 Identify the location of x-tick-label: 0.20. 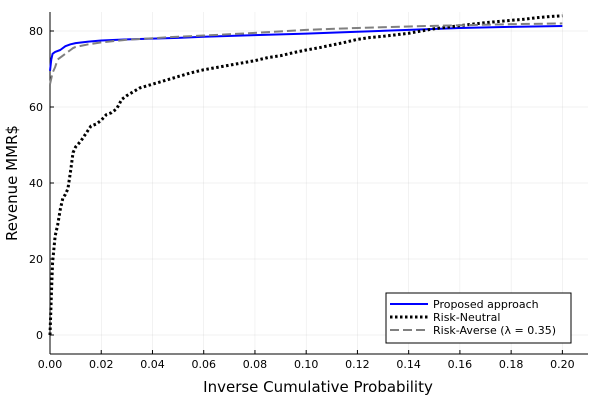
(562, 364).